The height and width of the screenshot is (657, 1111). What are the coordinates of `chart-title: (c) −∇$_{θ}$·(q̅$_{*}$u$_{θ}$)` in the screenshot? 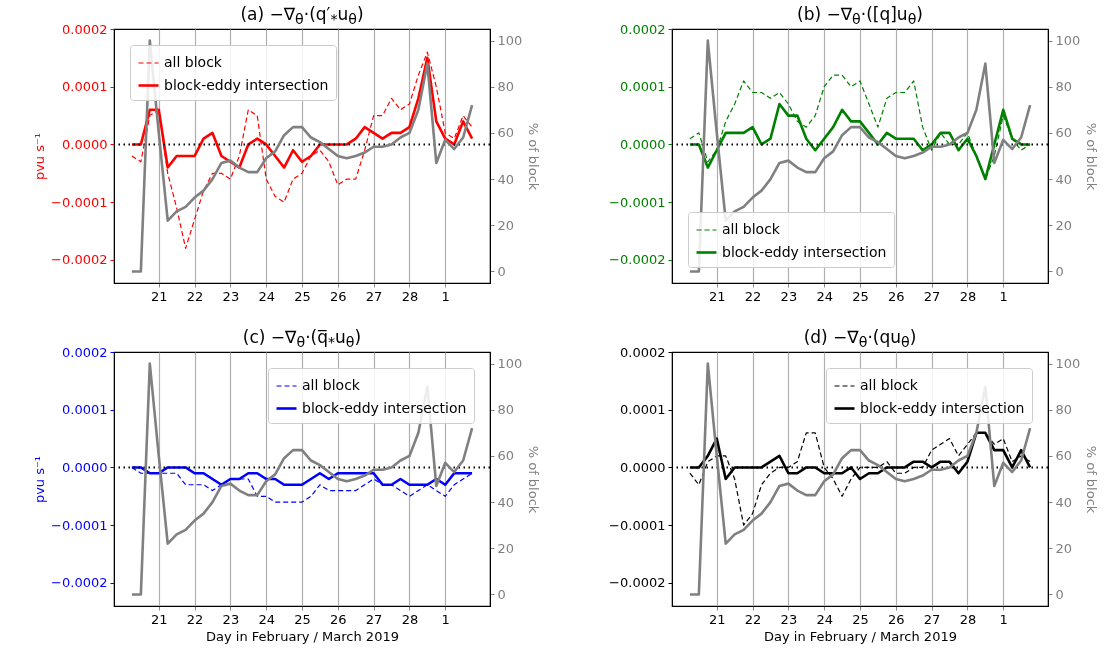 It's located at (302, 339).